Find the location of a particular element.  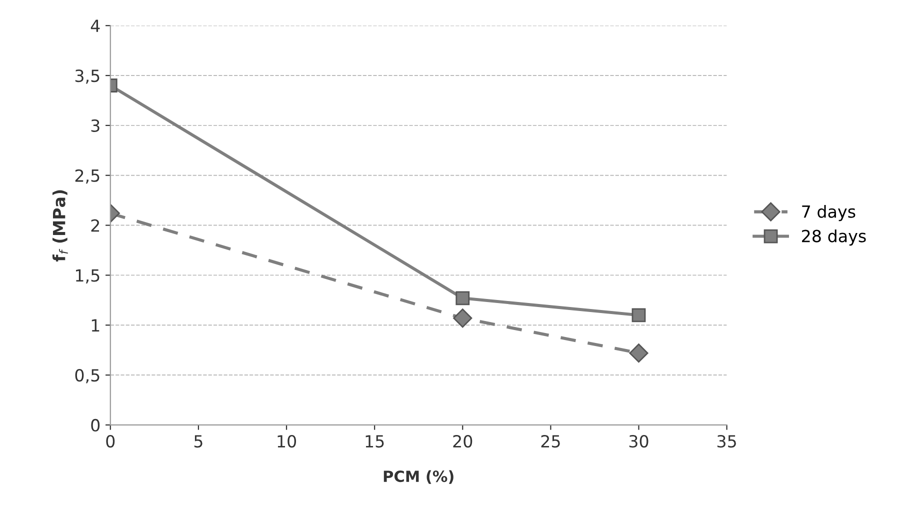

x-tick-label: 25 is located at coordinates (550, 441).